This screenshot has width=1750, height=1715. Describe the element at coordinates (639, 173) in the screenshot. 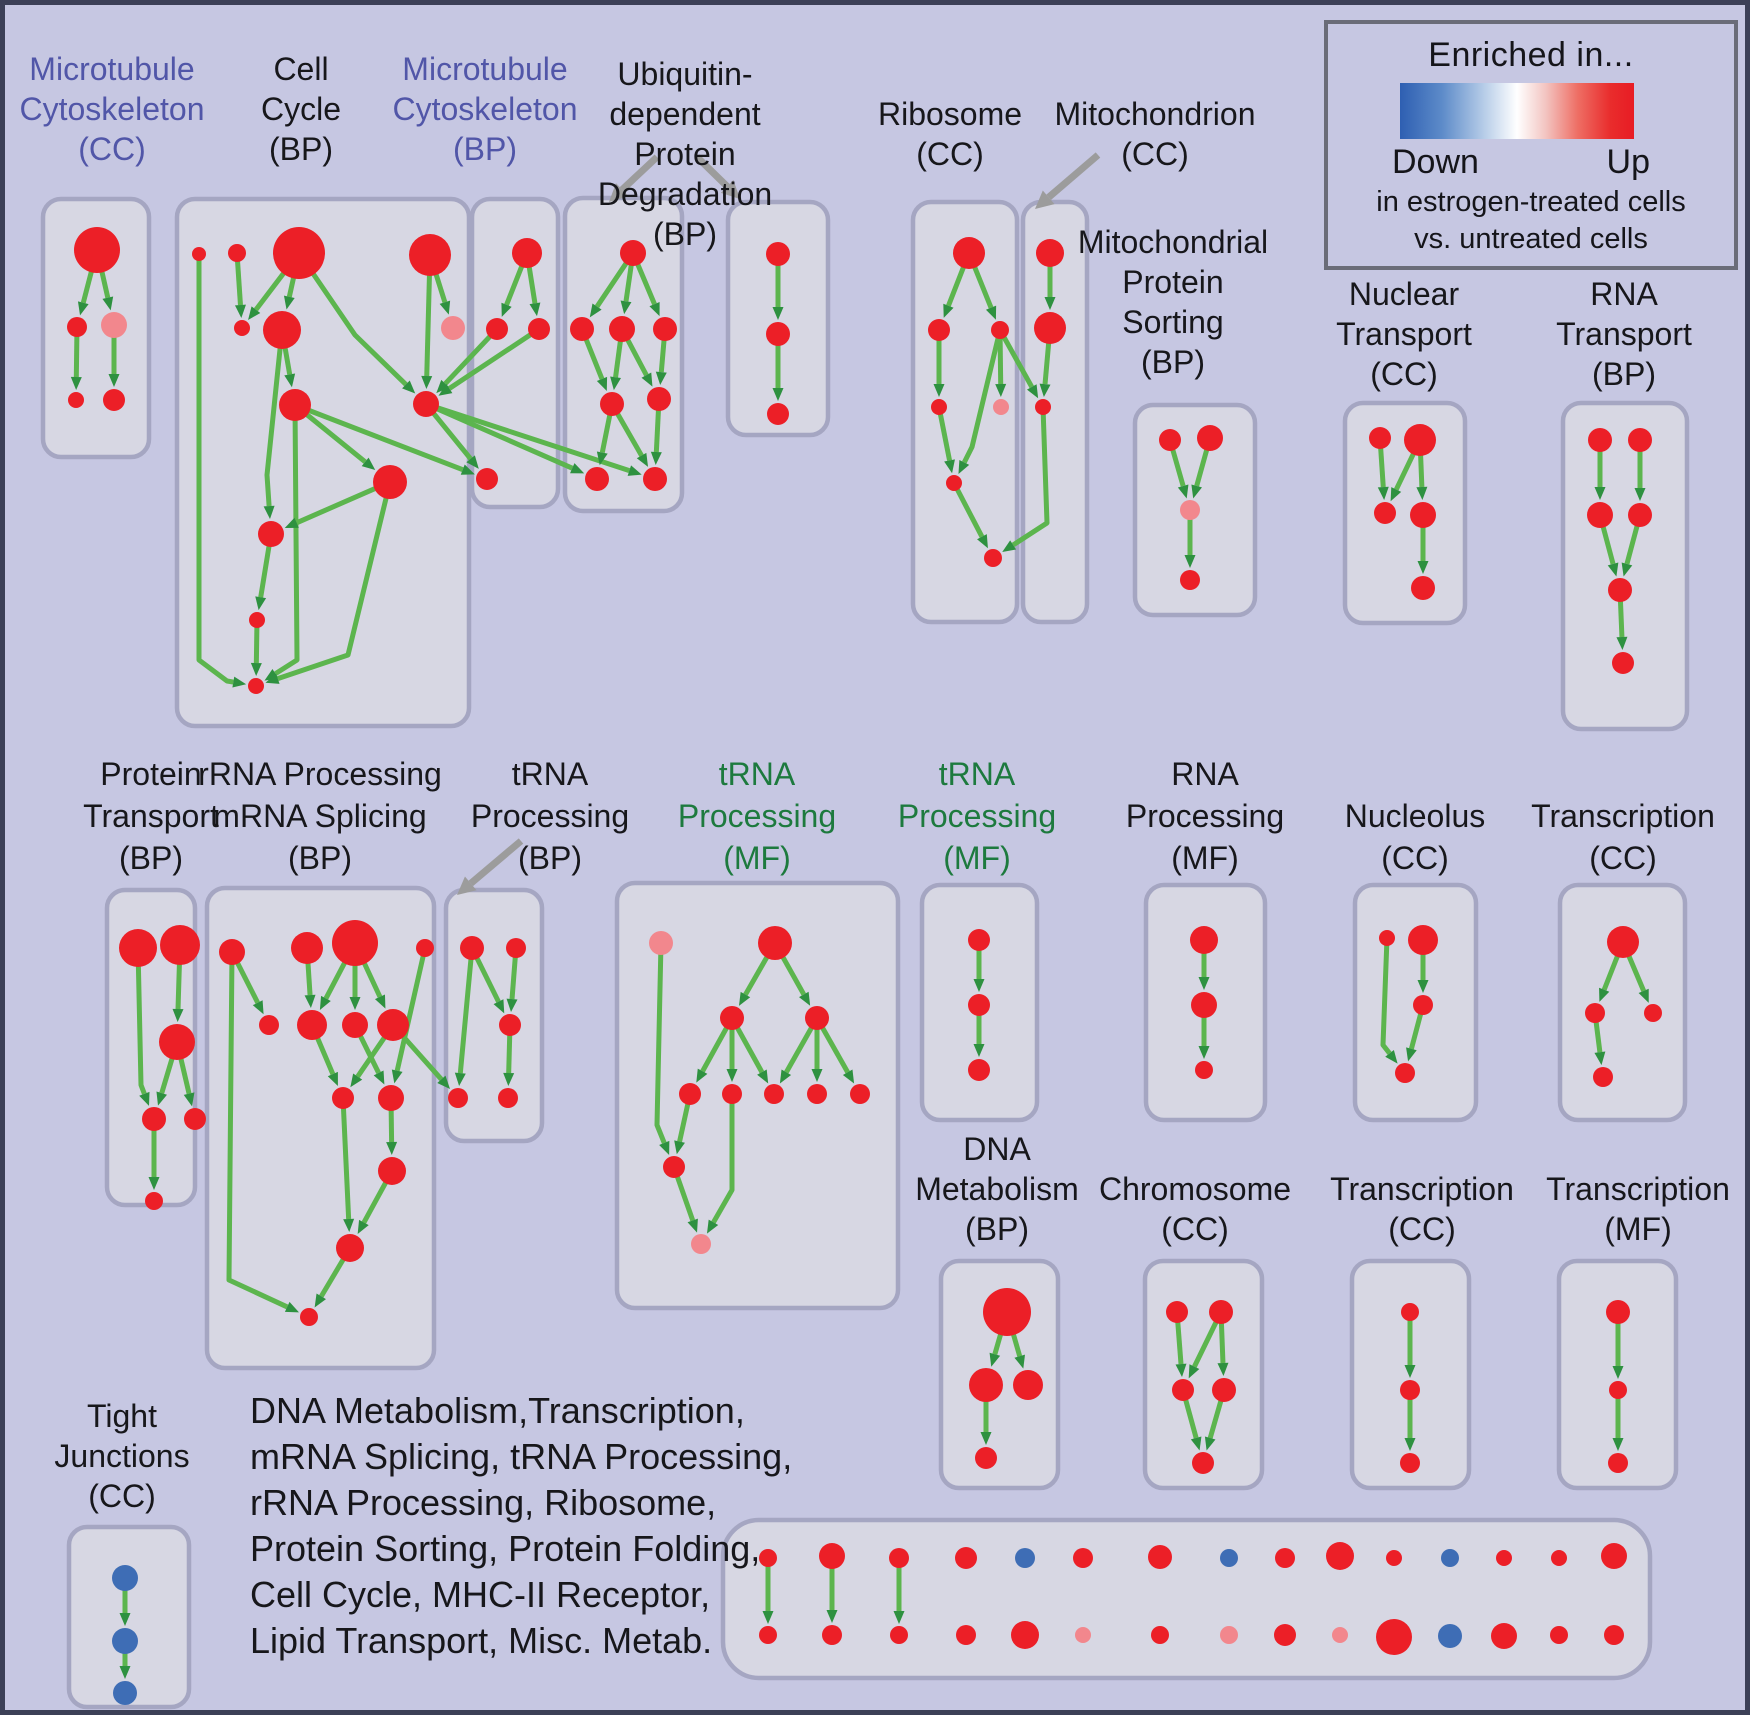

I see `annotation-arrow` at that location.